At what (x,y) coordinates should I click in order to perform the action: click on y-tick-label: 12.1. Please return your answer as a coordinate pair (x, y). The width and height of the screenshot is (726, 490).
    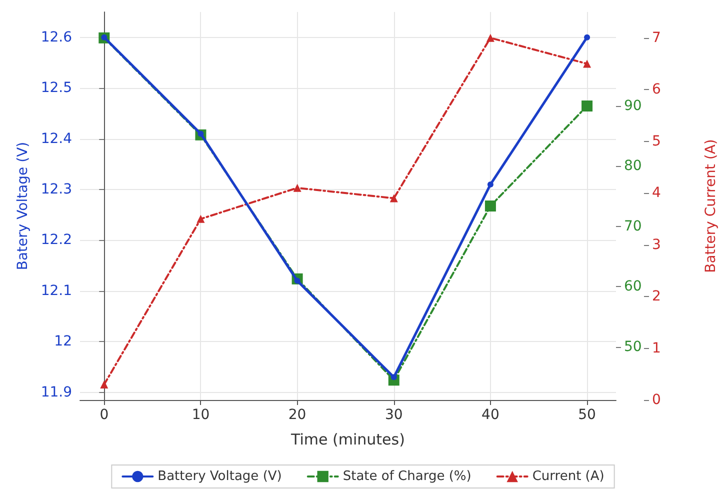
    Looking at the image, I should click on (56, 290).